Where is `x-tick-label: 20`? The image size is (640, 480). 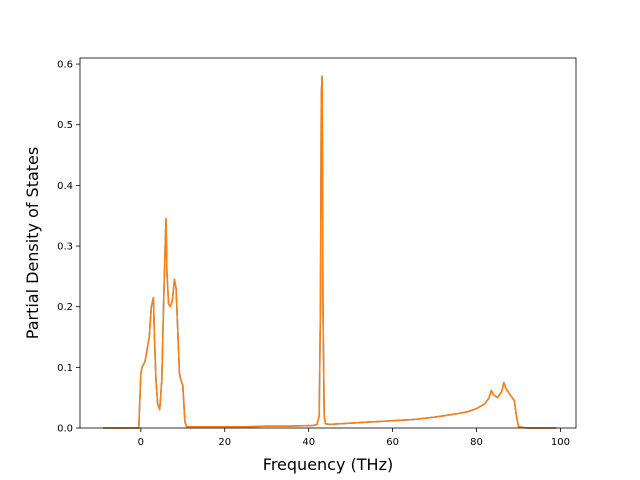
x-tick-label: 20 is located at coordinates (224, 442).